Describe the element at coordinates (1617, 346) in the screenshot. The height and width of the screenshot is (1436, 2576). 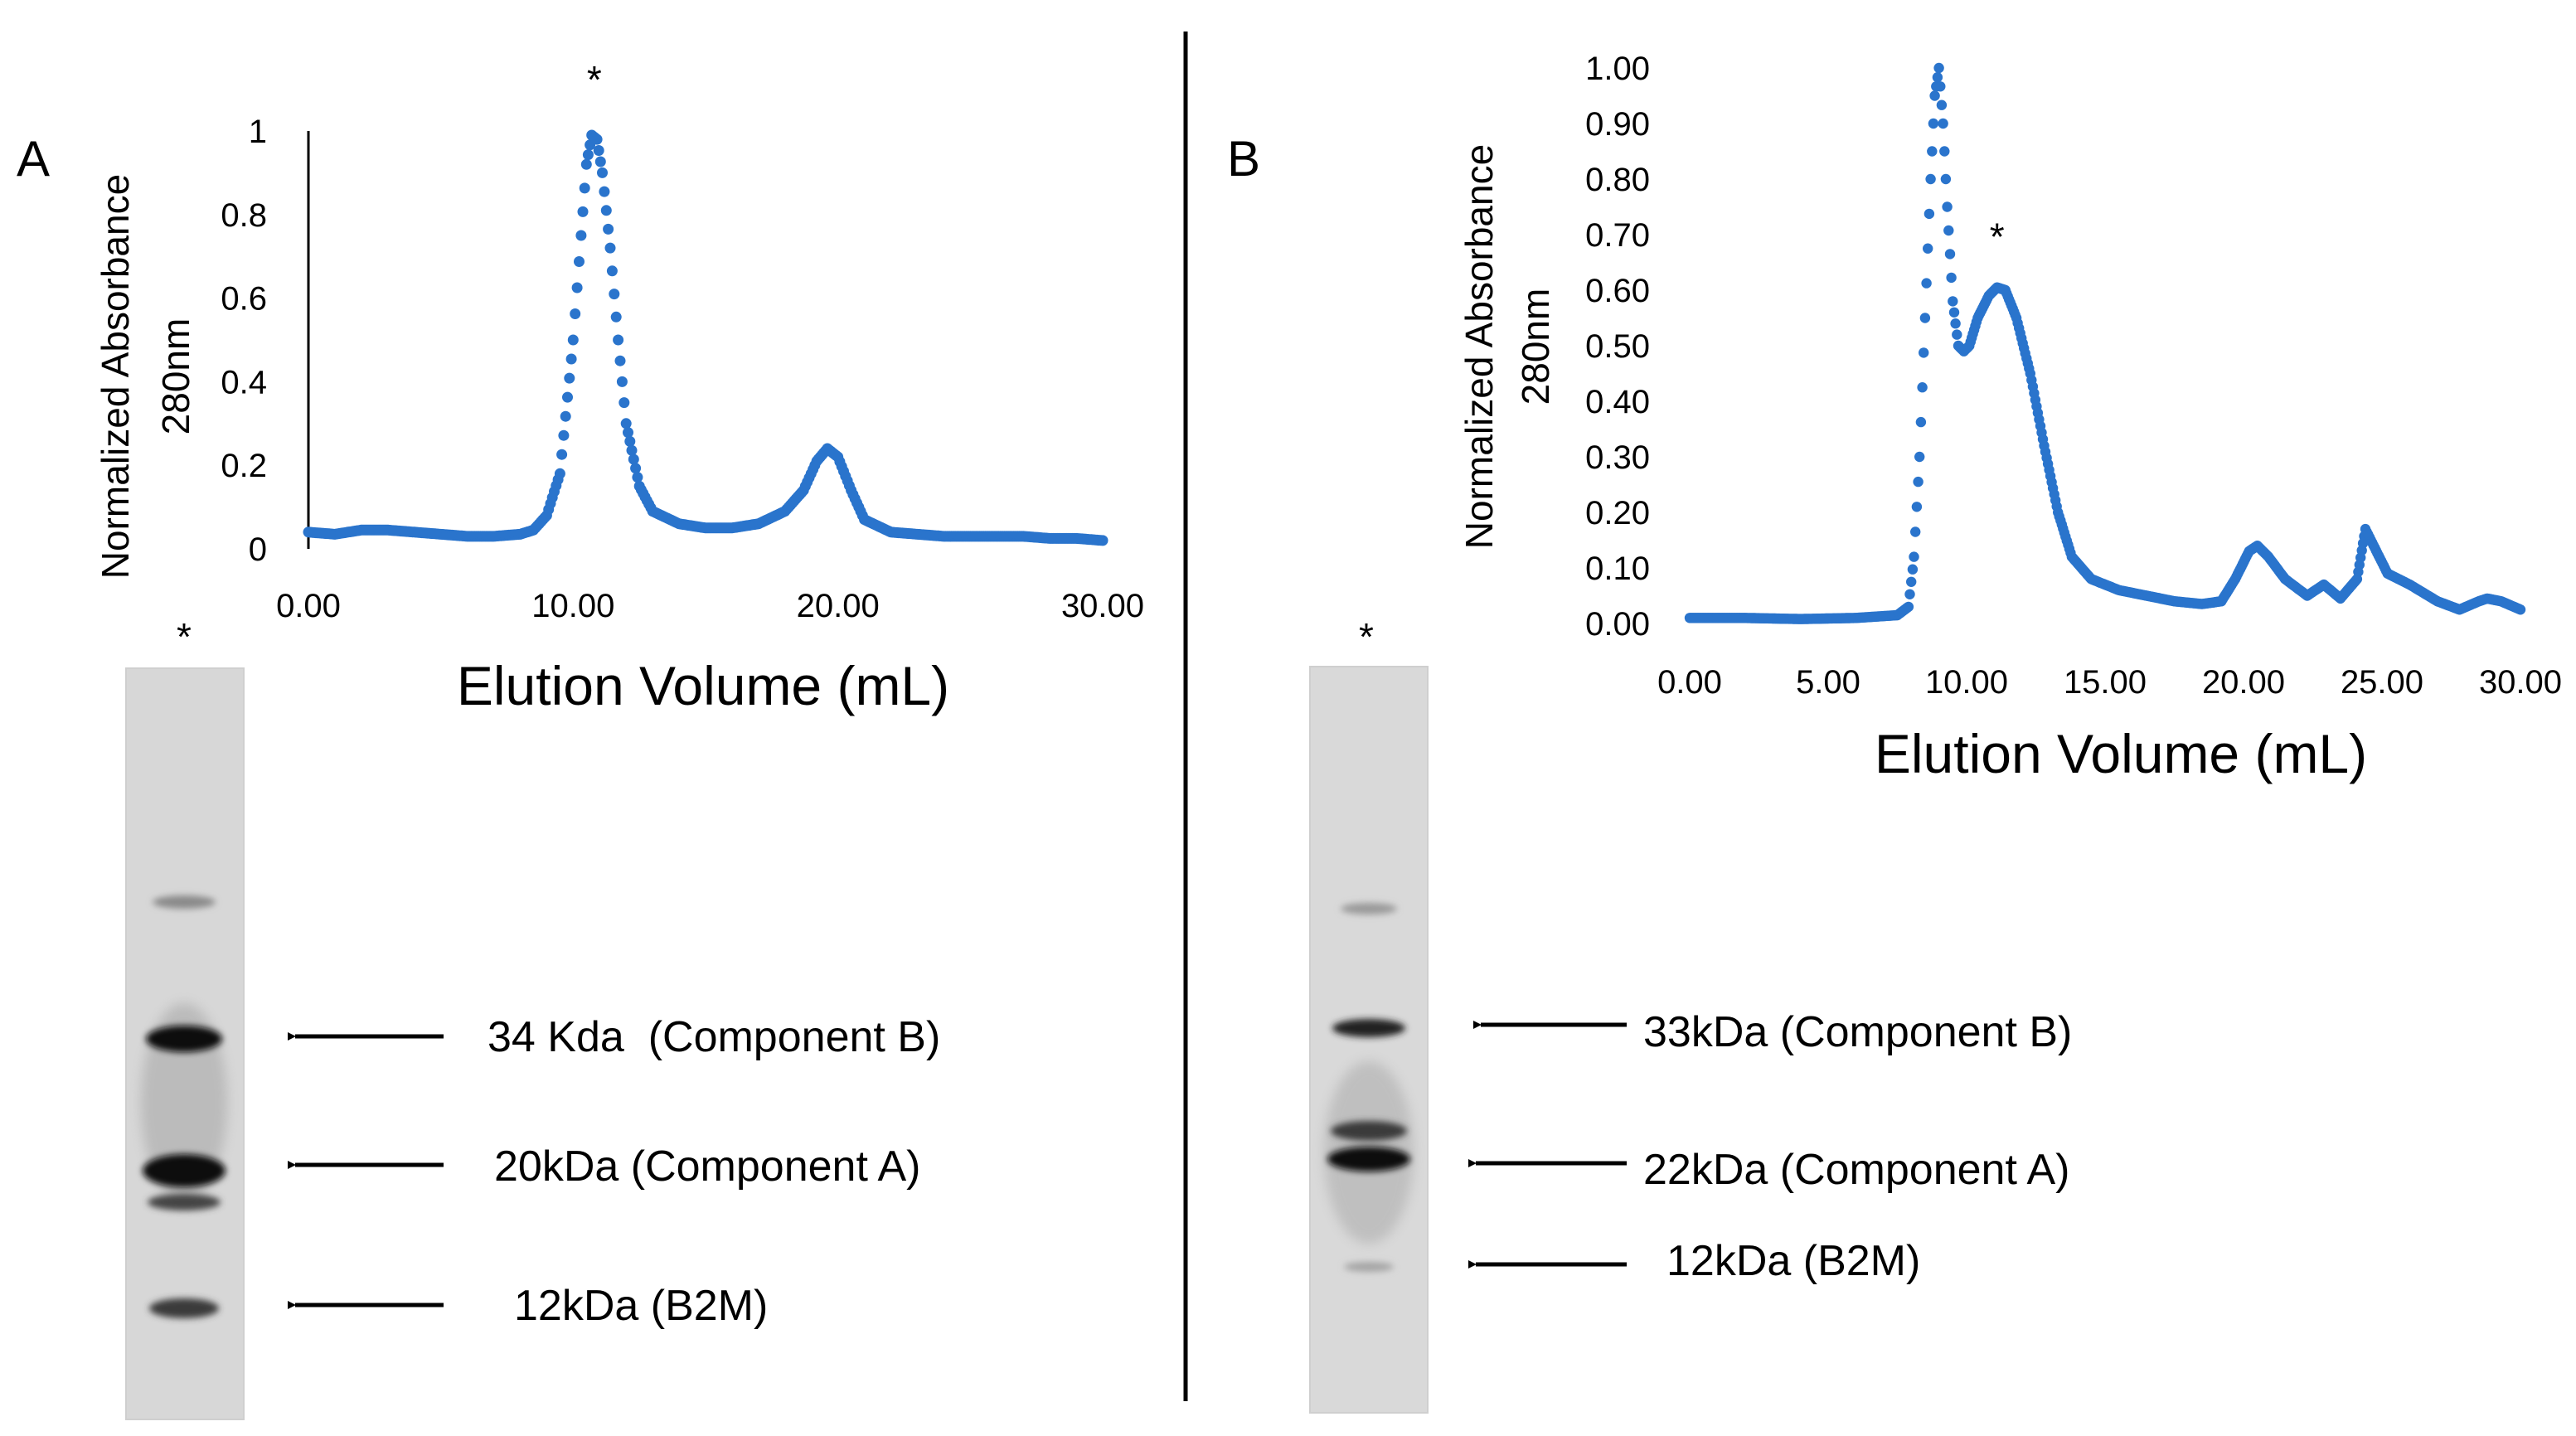
I see `chart-b-y-tick-label: 0.50` at that location.